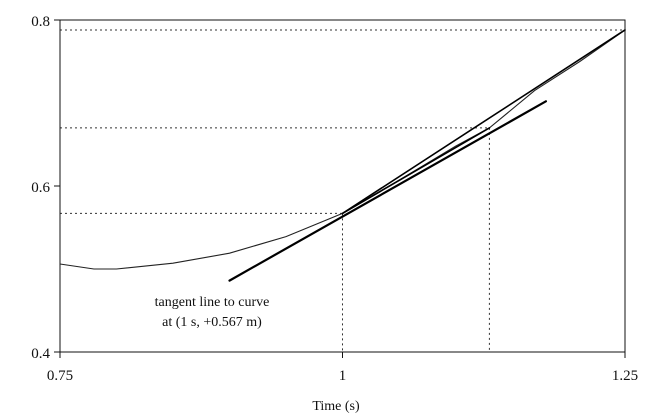 The width and height of the screenshot is (650, 415). Describe the element at coordinates (212, 322) in the screenshot. I see `tangent-annotation-line-2: at (1 s, +0.567 m)` at that location.